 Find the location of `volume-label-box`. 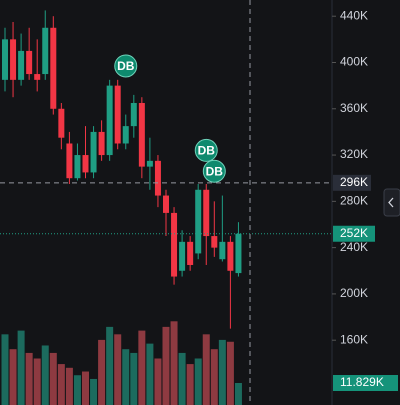

volume-label-box is located at coordinates (365, 383).